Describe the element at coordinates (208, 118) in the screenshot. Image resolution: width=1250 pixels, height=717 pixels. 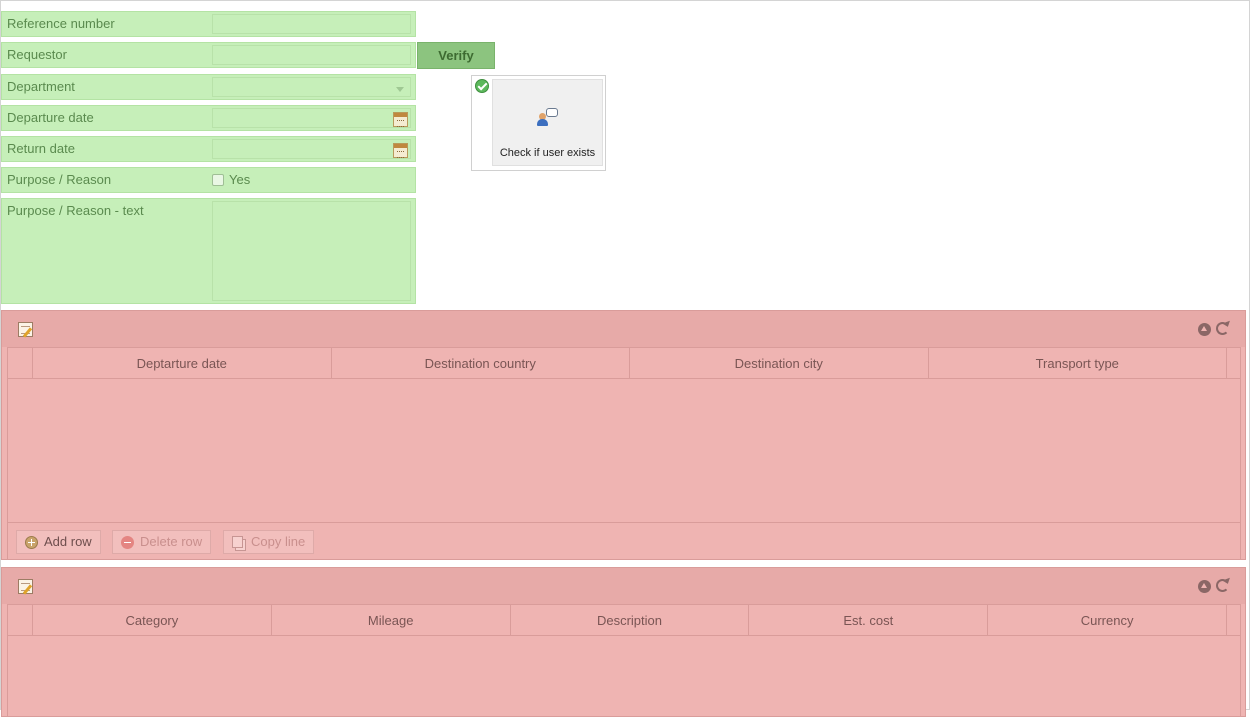
I see `form-row-departure-date: Departure date` at that location.